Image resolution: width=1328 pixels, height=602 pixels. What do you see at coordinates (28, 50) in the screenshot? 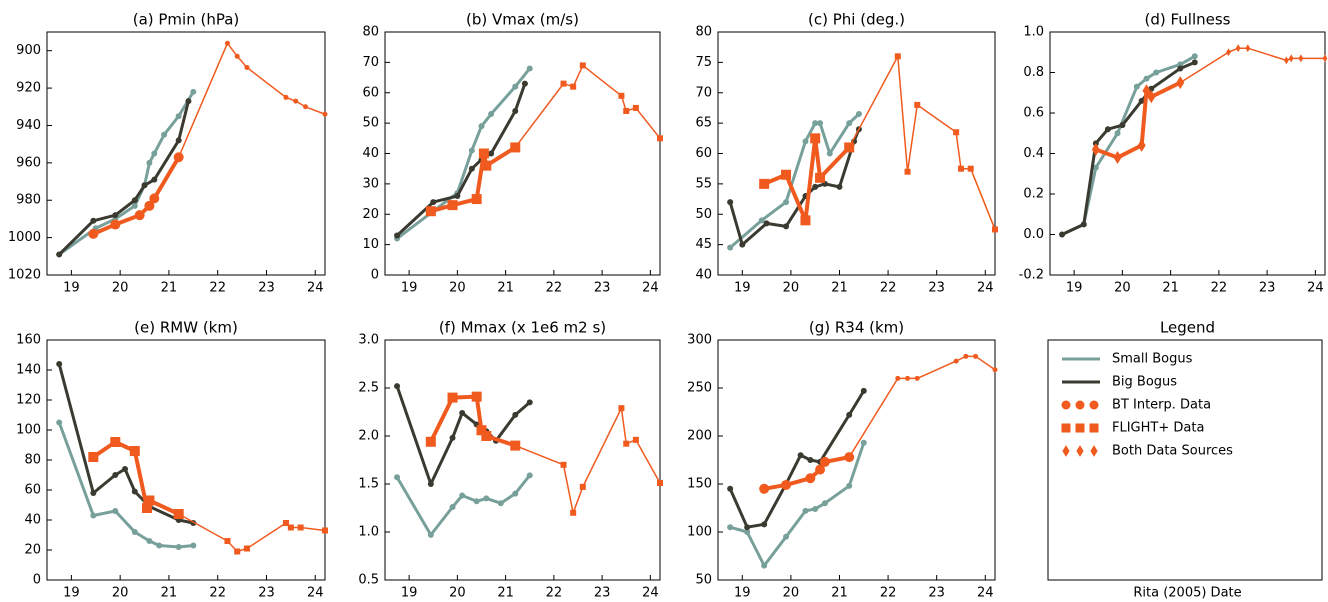
I see `y-tick-label: 900` at bounding box center [28, 50].